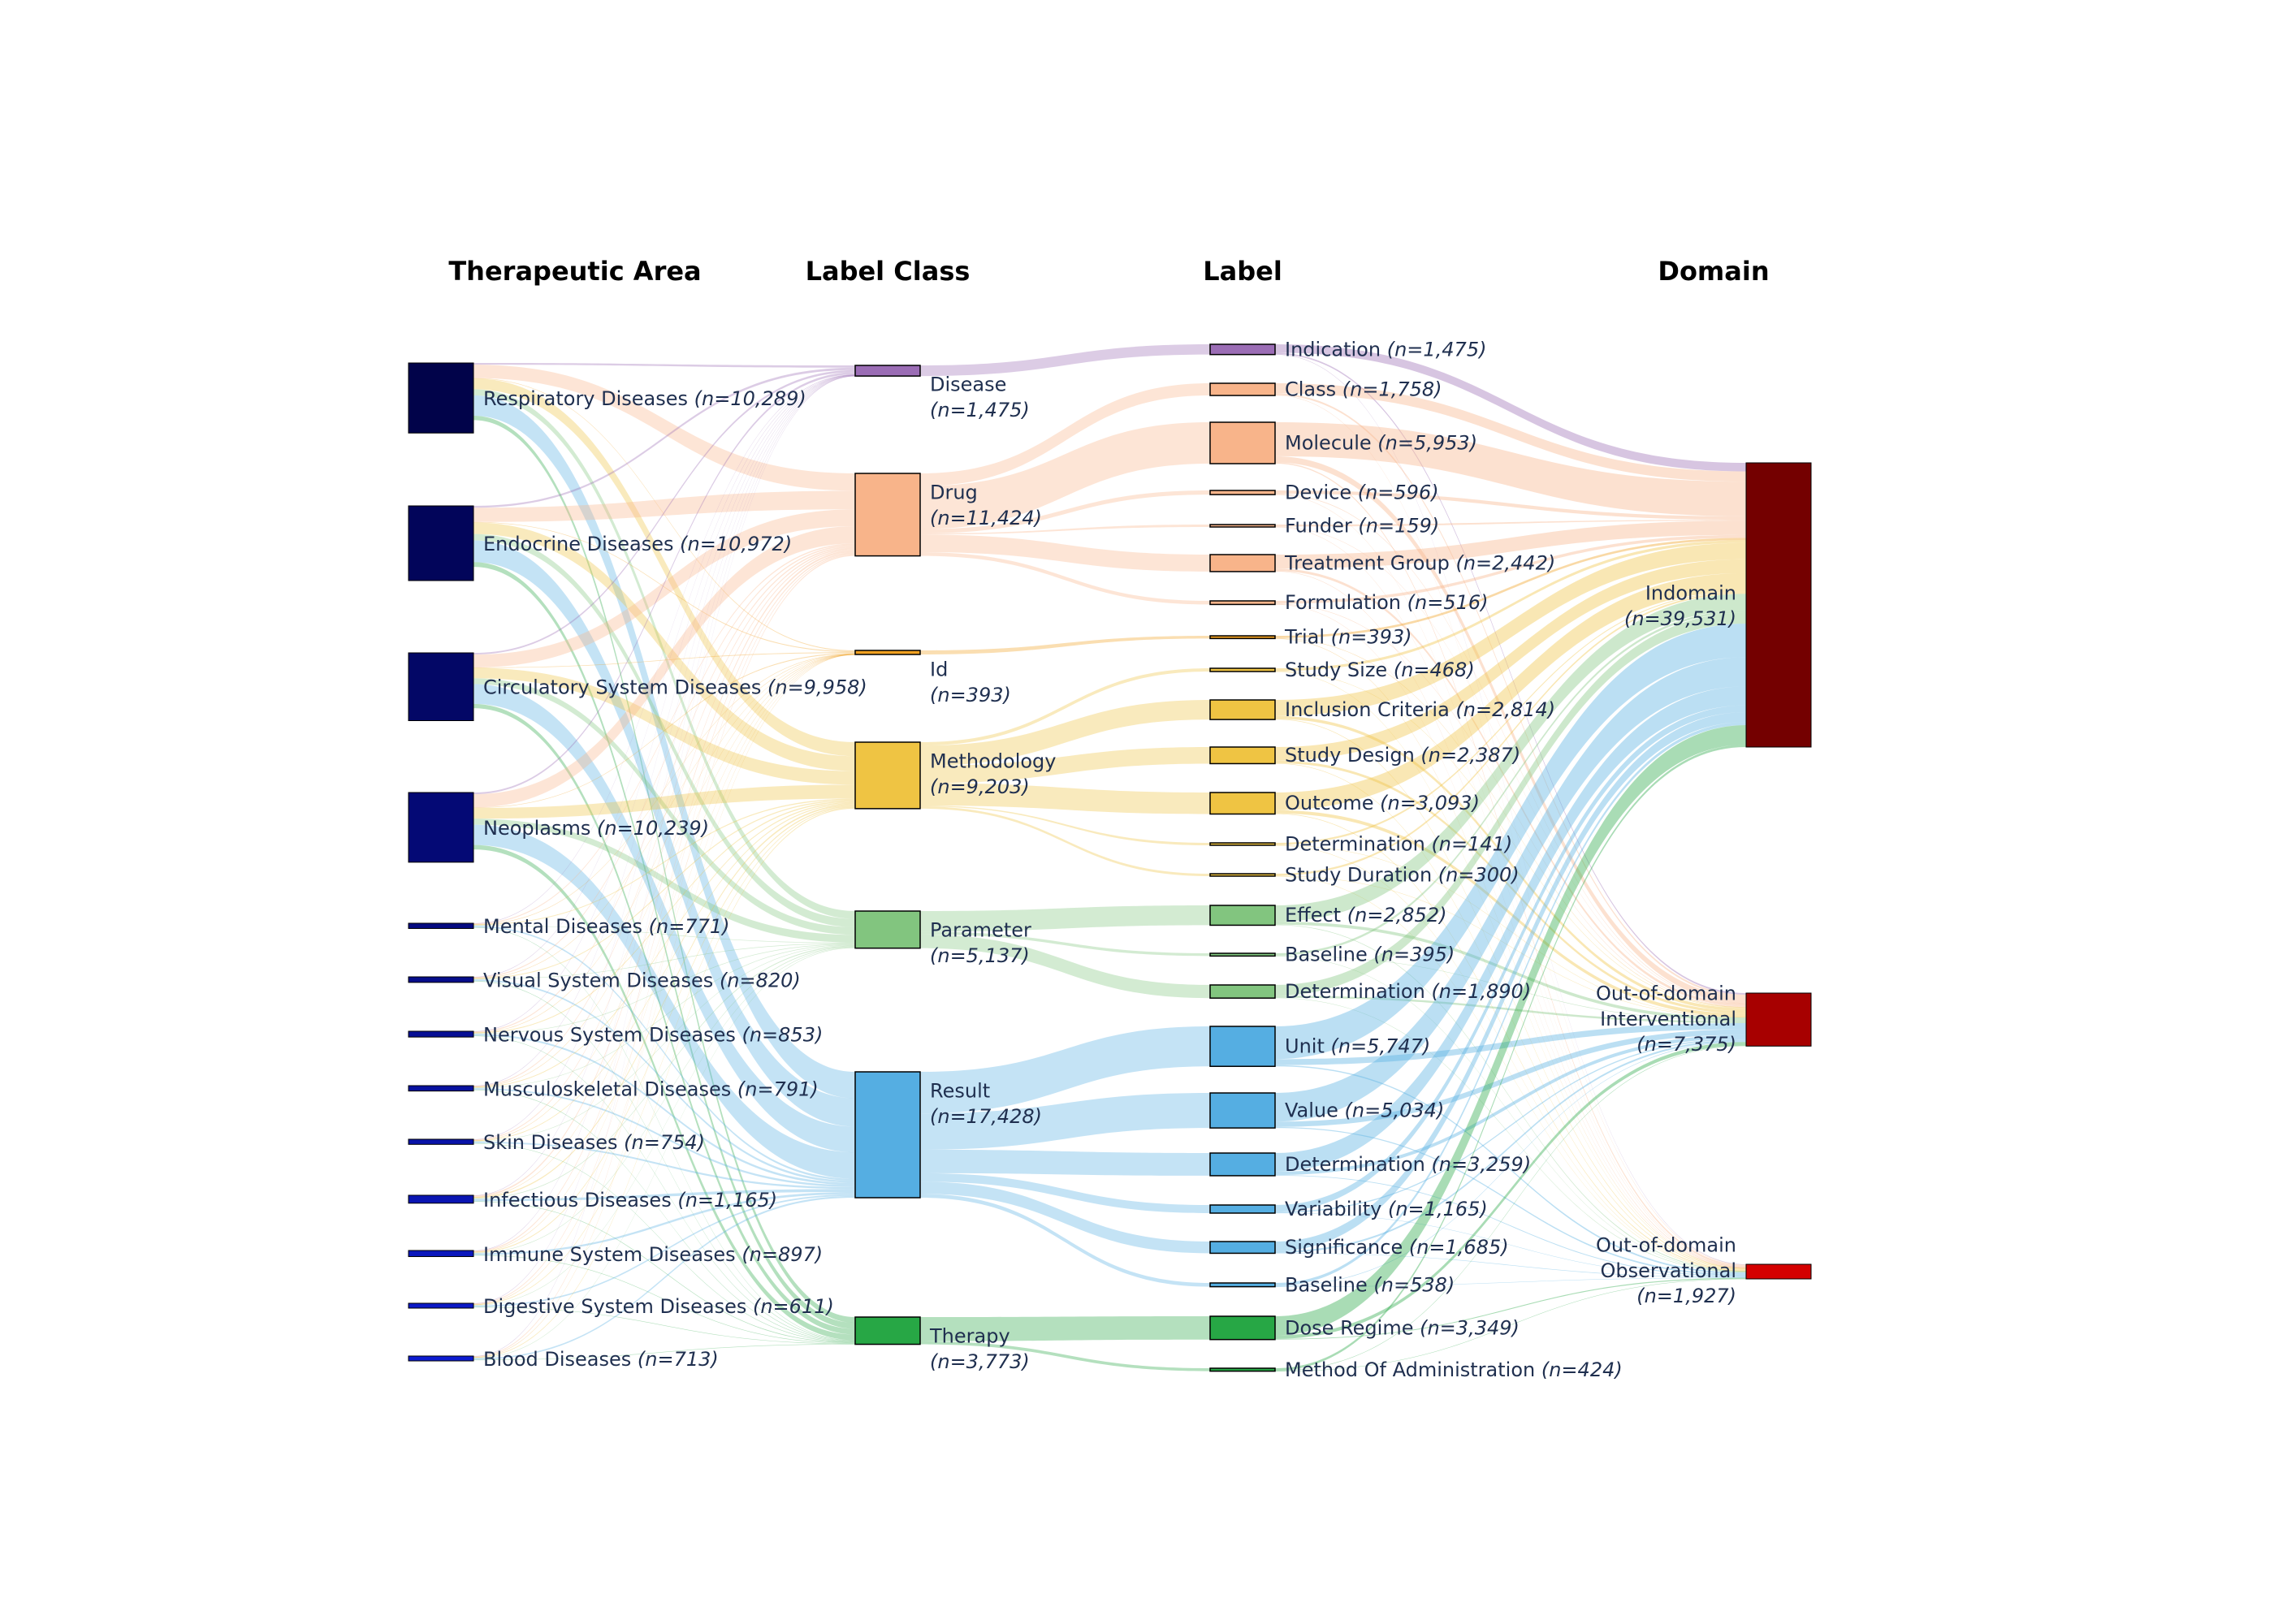  Describe the element at coordinates (1510, 1010) in the screenshot. I see `flow-determination-16-to-out-of-domain-interventional` at that location.